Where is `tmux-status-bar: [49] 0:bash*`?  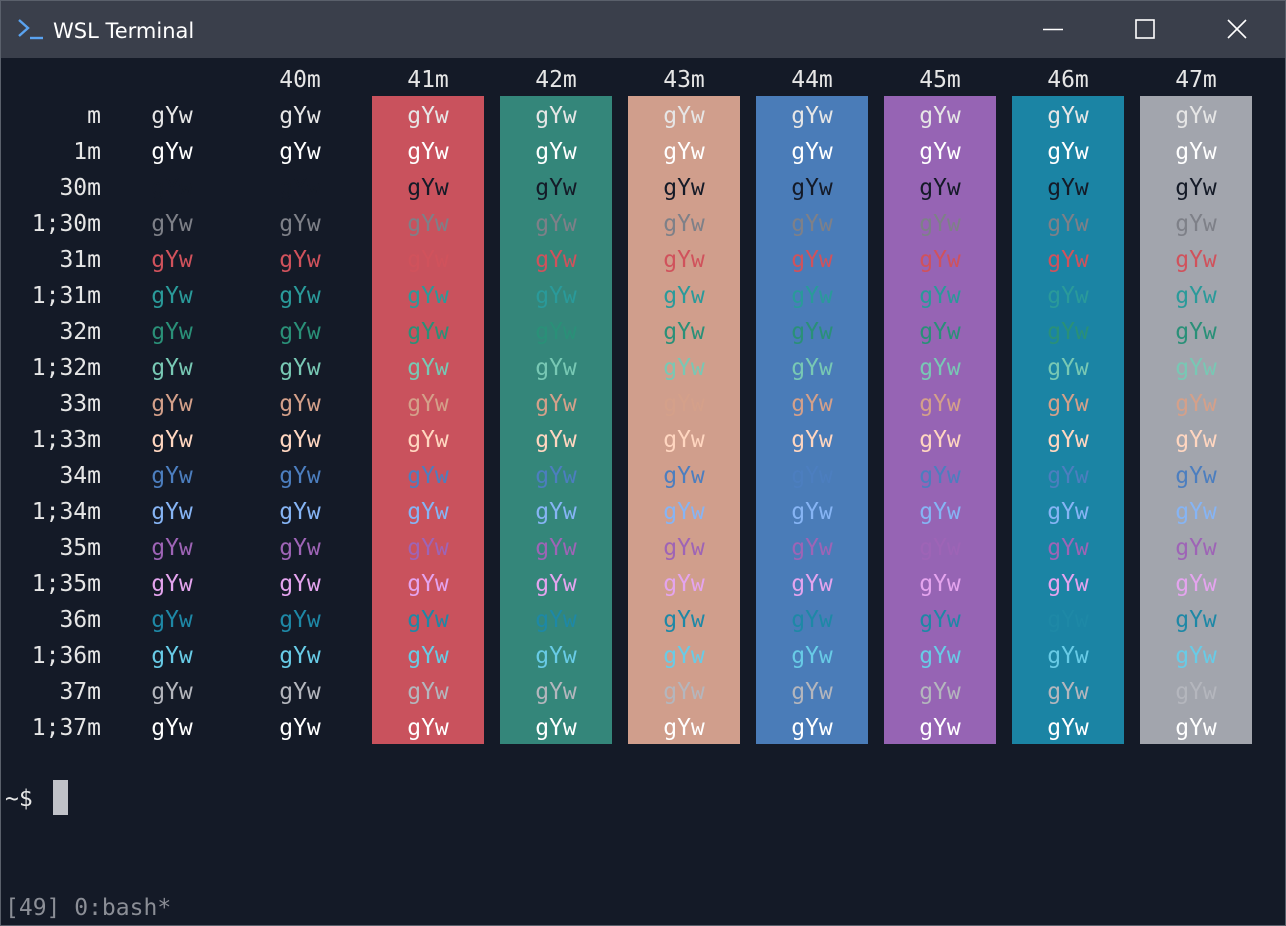
tmux-status-bar: [49] 0:bash* is located at coordinates (88, 908).